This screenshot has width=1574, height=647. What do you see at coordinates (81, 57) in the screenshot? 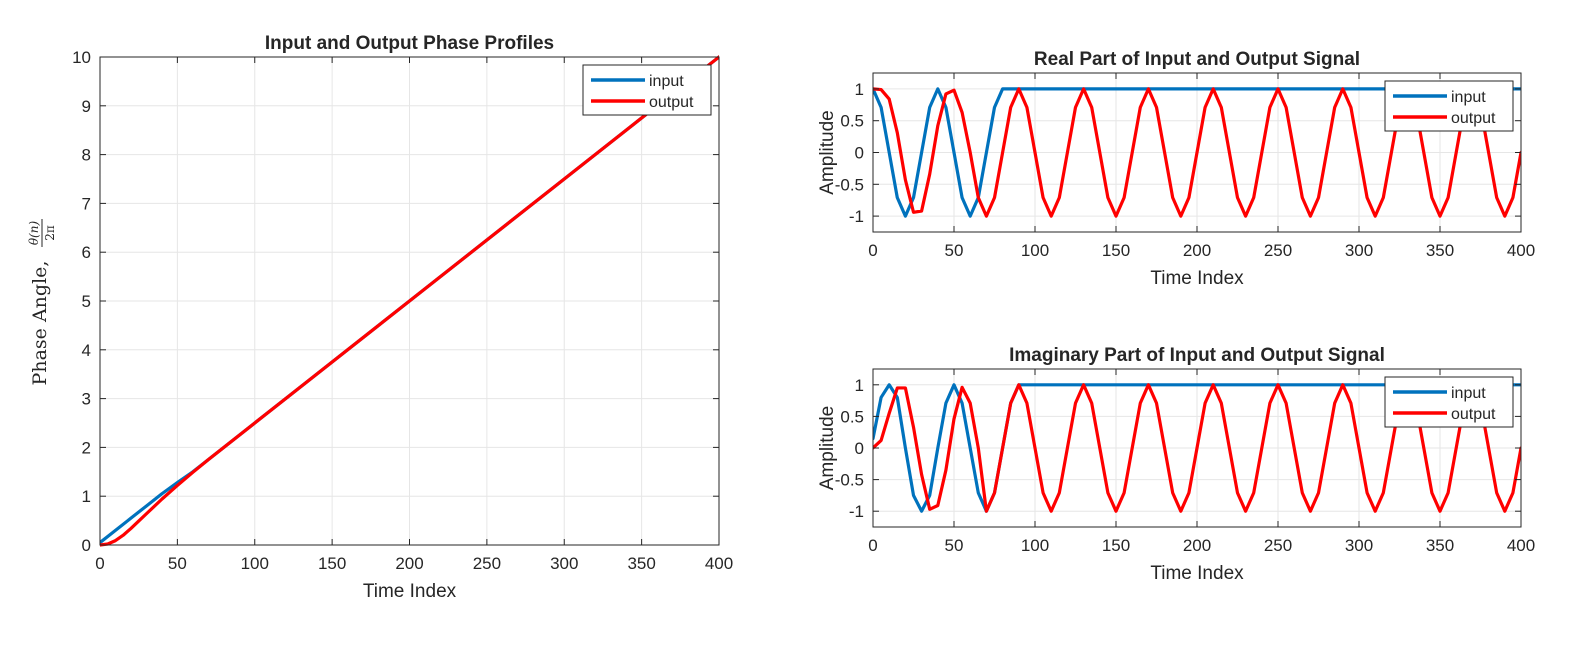
I see `y-tick-label: 10` at bounding box center [81, 57].